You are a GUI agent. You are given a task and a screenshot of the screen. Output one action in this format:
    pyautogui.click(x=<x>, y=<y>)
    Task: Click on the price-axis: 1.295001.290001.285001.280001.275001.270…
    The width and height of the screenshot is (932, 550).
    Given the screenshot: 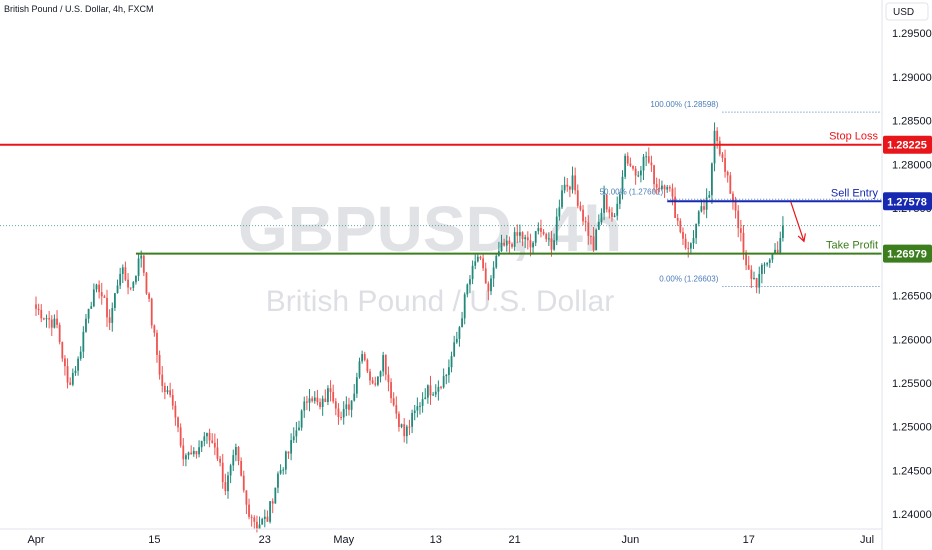 What is the action you would take?
    pyautogui.click(x=912, y=274)
    